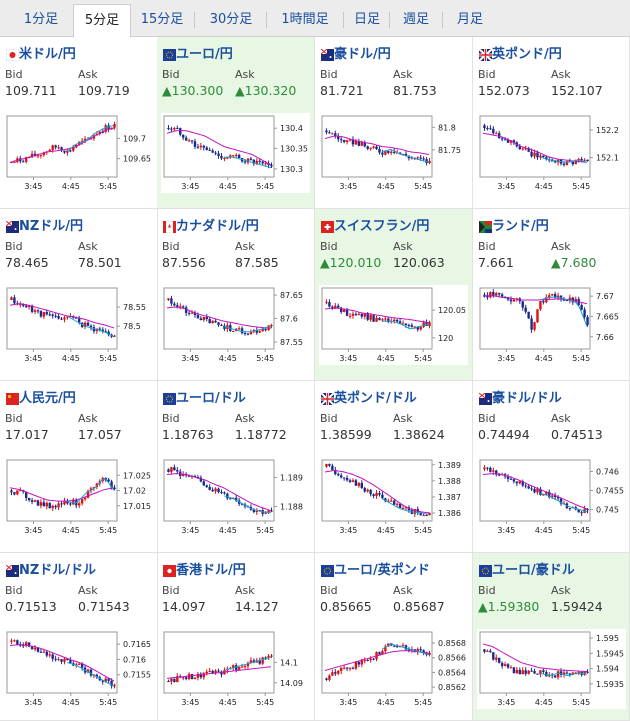 This screenshot has width=630, height=721. What do you see at coordinates (382, 226) in the screenshot?
I see `currency-pair-link: スイスフラン/円` at bounding box center [382, 226].